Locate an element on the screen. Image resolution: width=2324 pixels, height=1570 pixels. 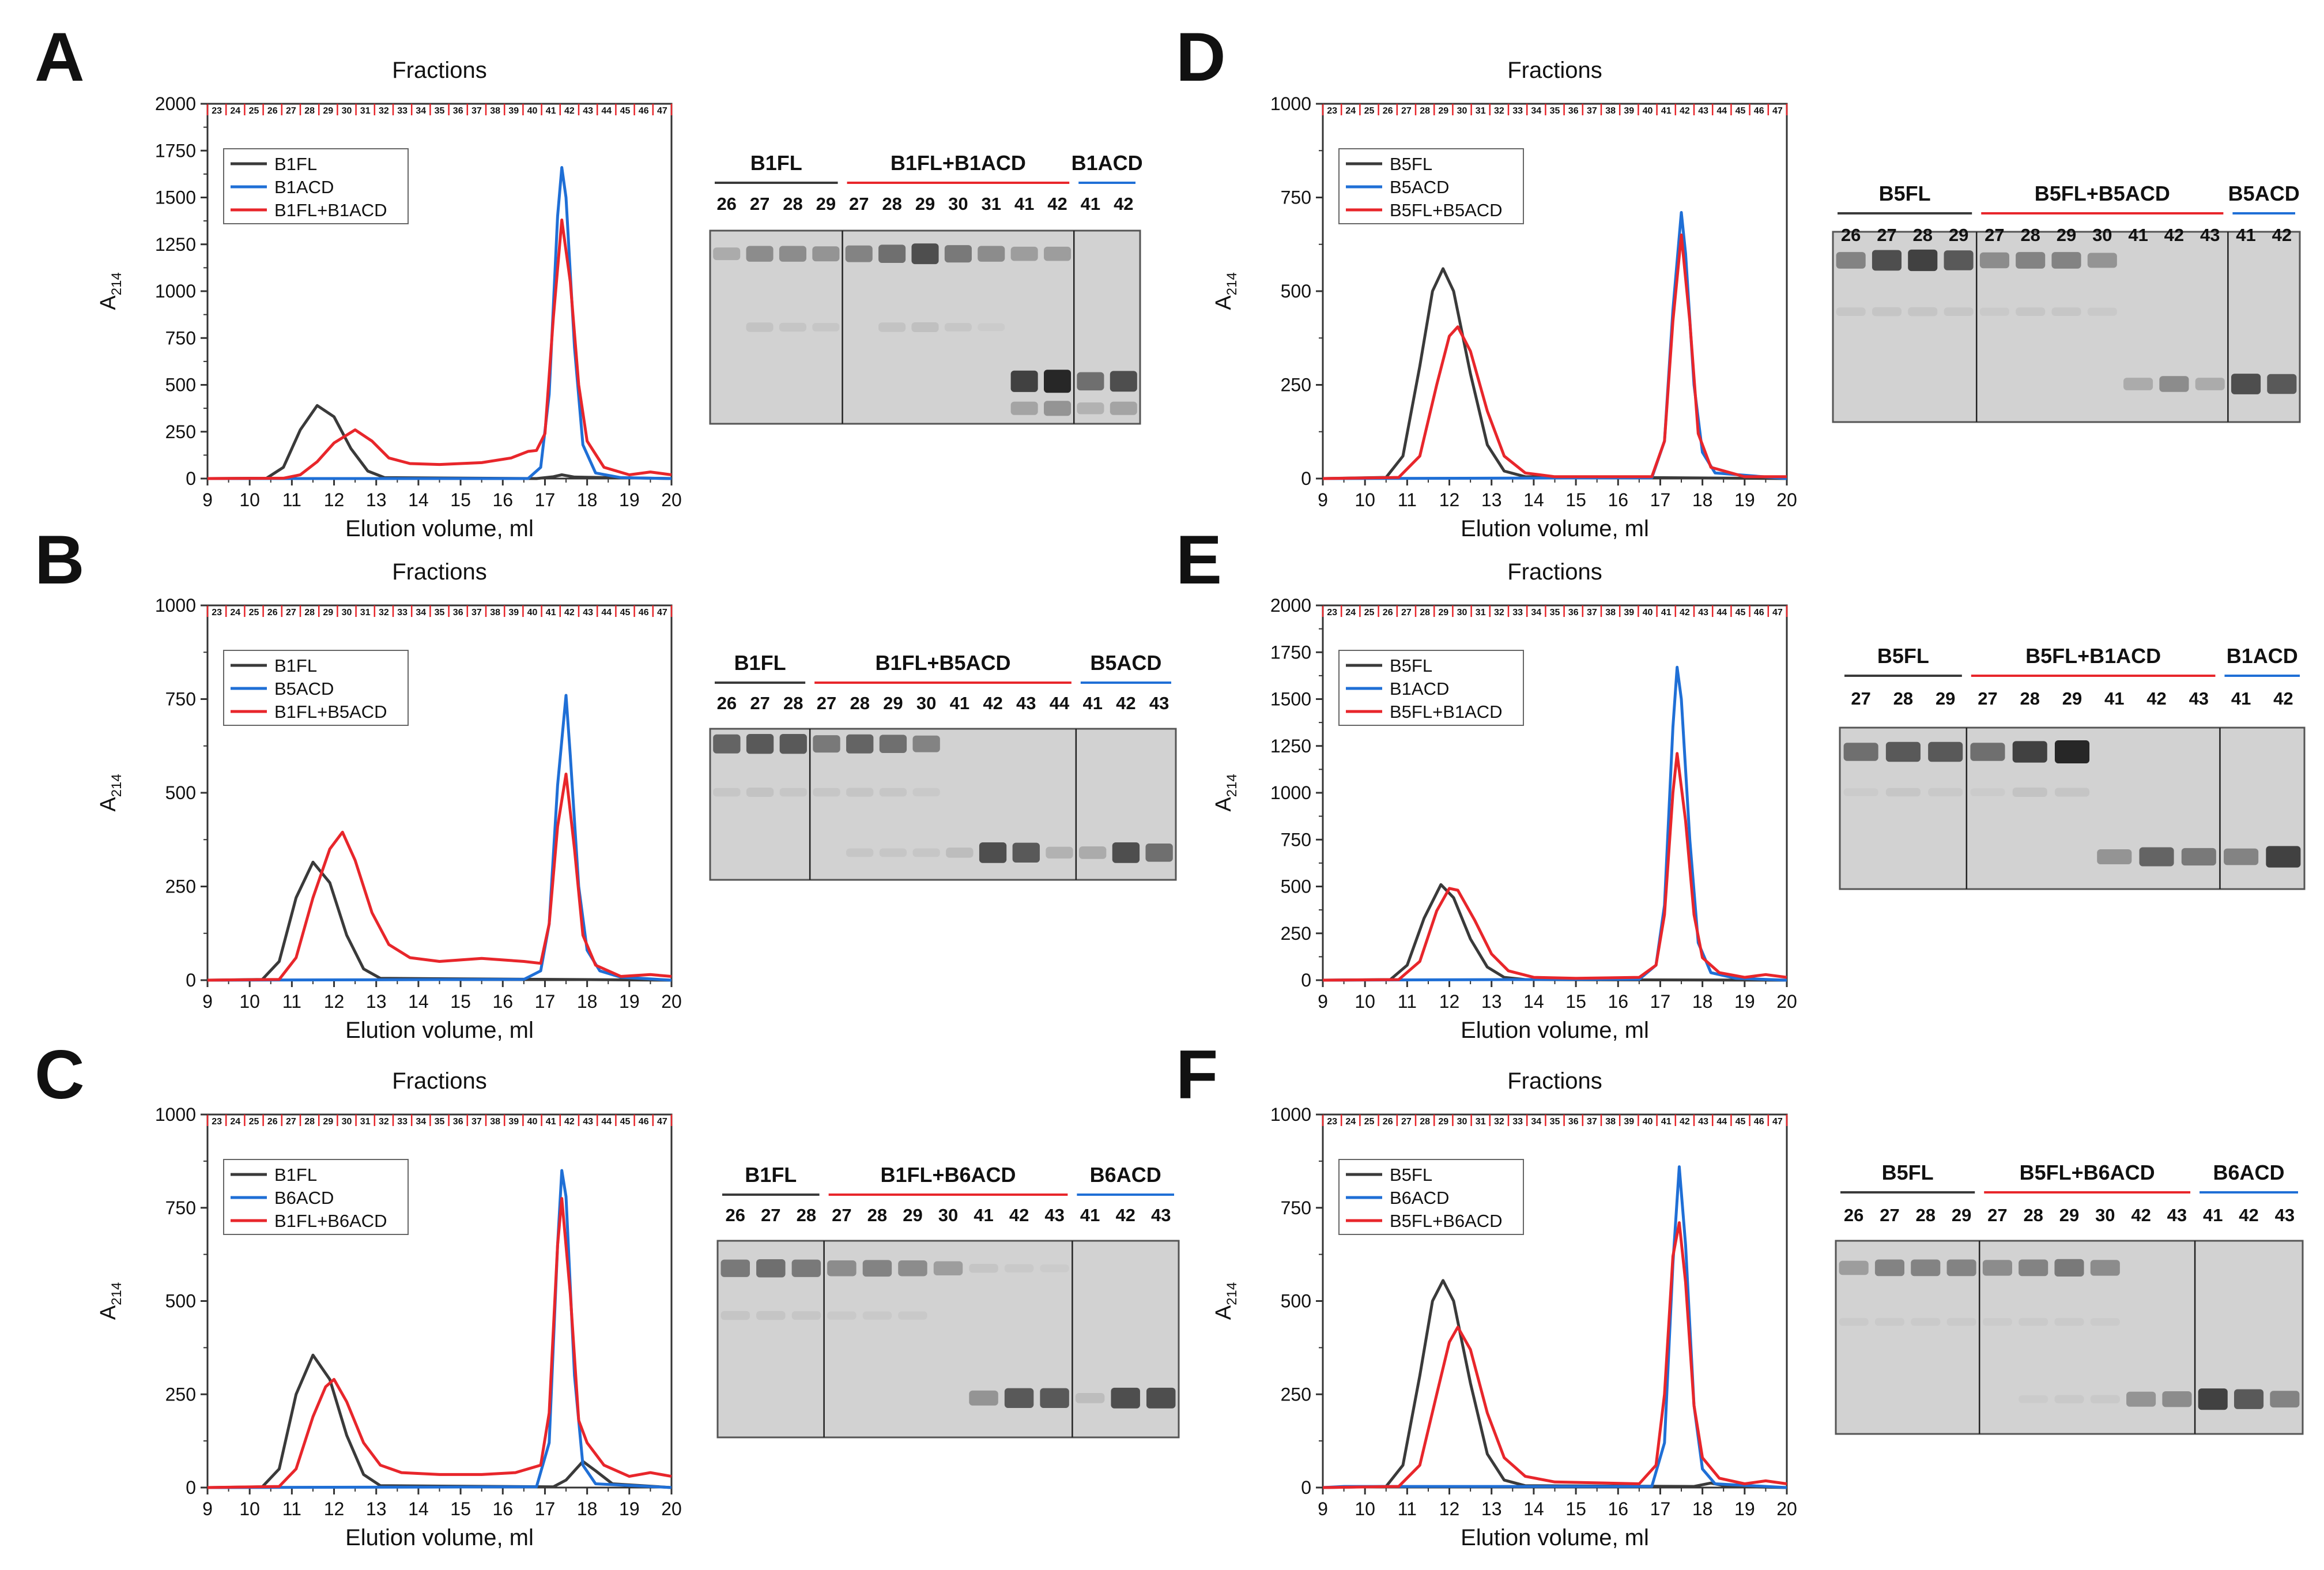
fractions-title: Fractions is located at coordinates (439, 70).